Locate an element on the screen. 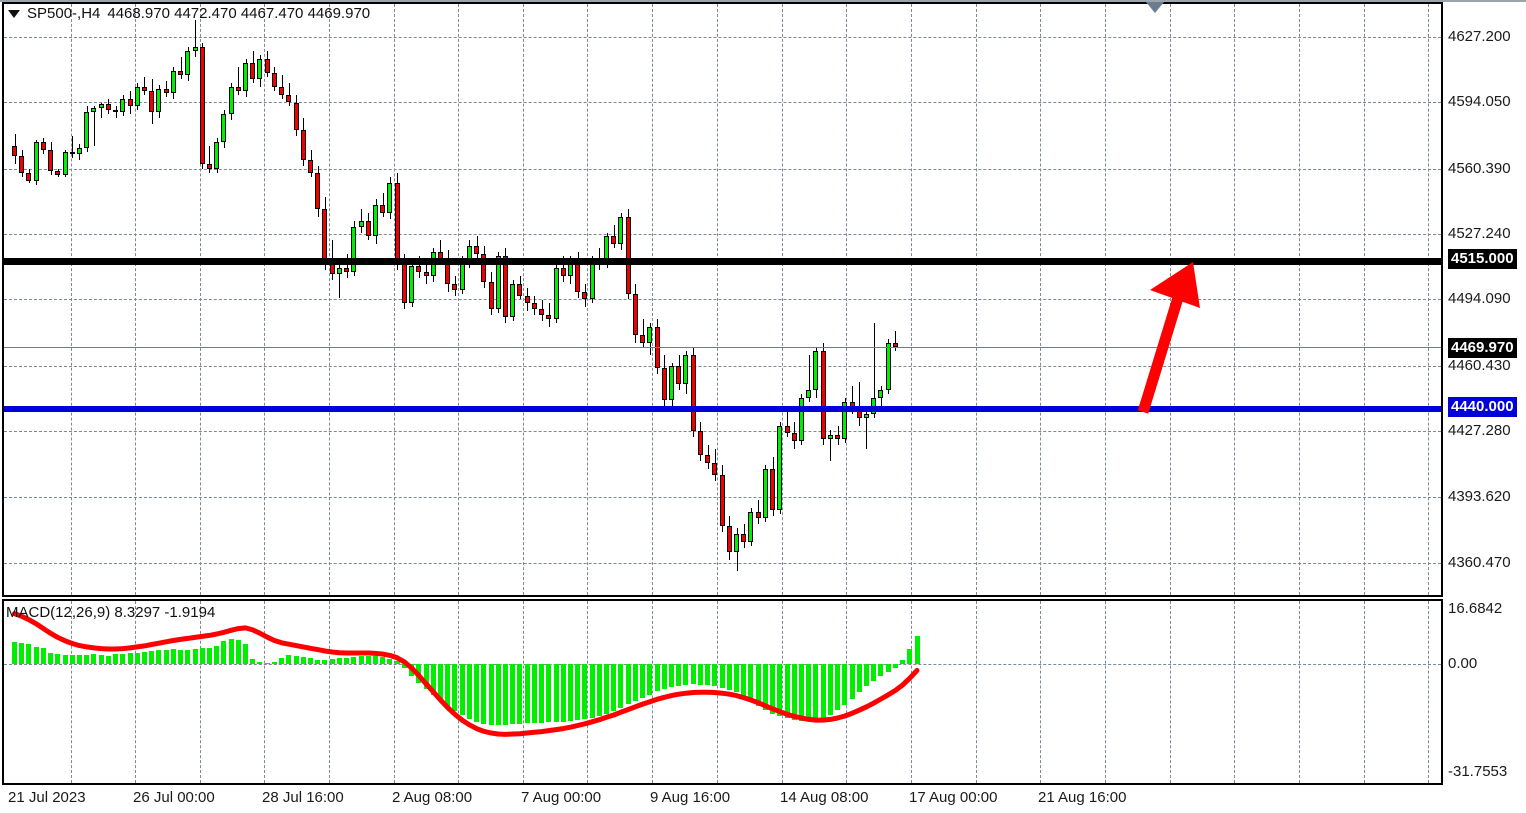  triangle-down-marker-icon is located at coordinates (1155, 7).